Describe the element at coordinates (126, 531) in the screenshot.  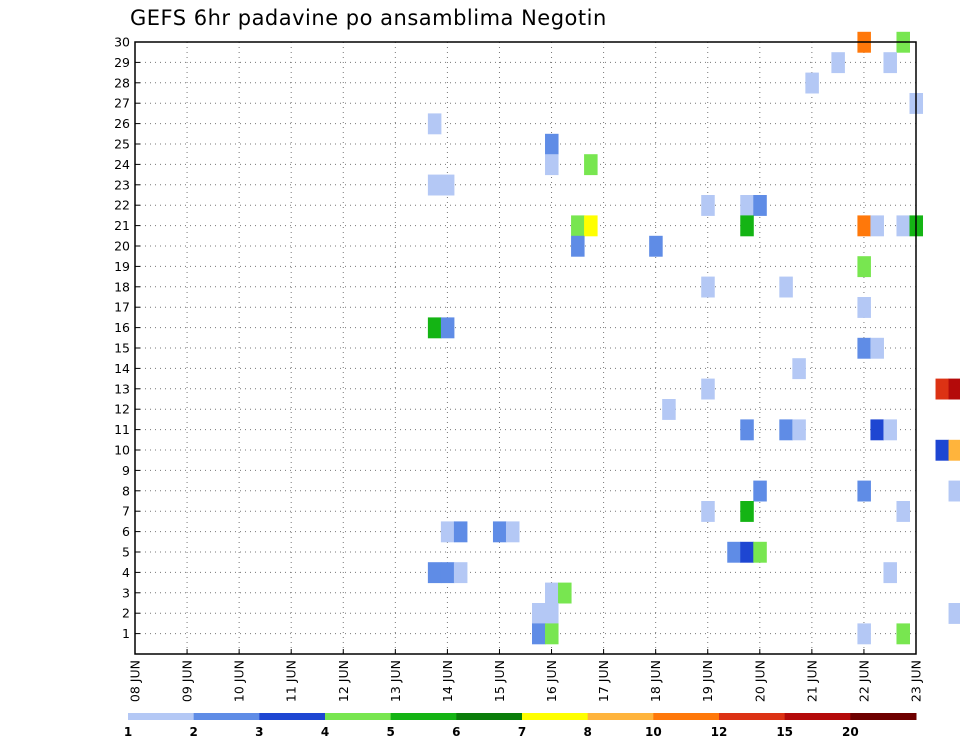
I see `y-tick-label: 6` at that location.